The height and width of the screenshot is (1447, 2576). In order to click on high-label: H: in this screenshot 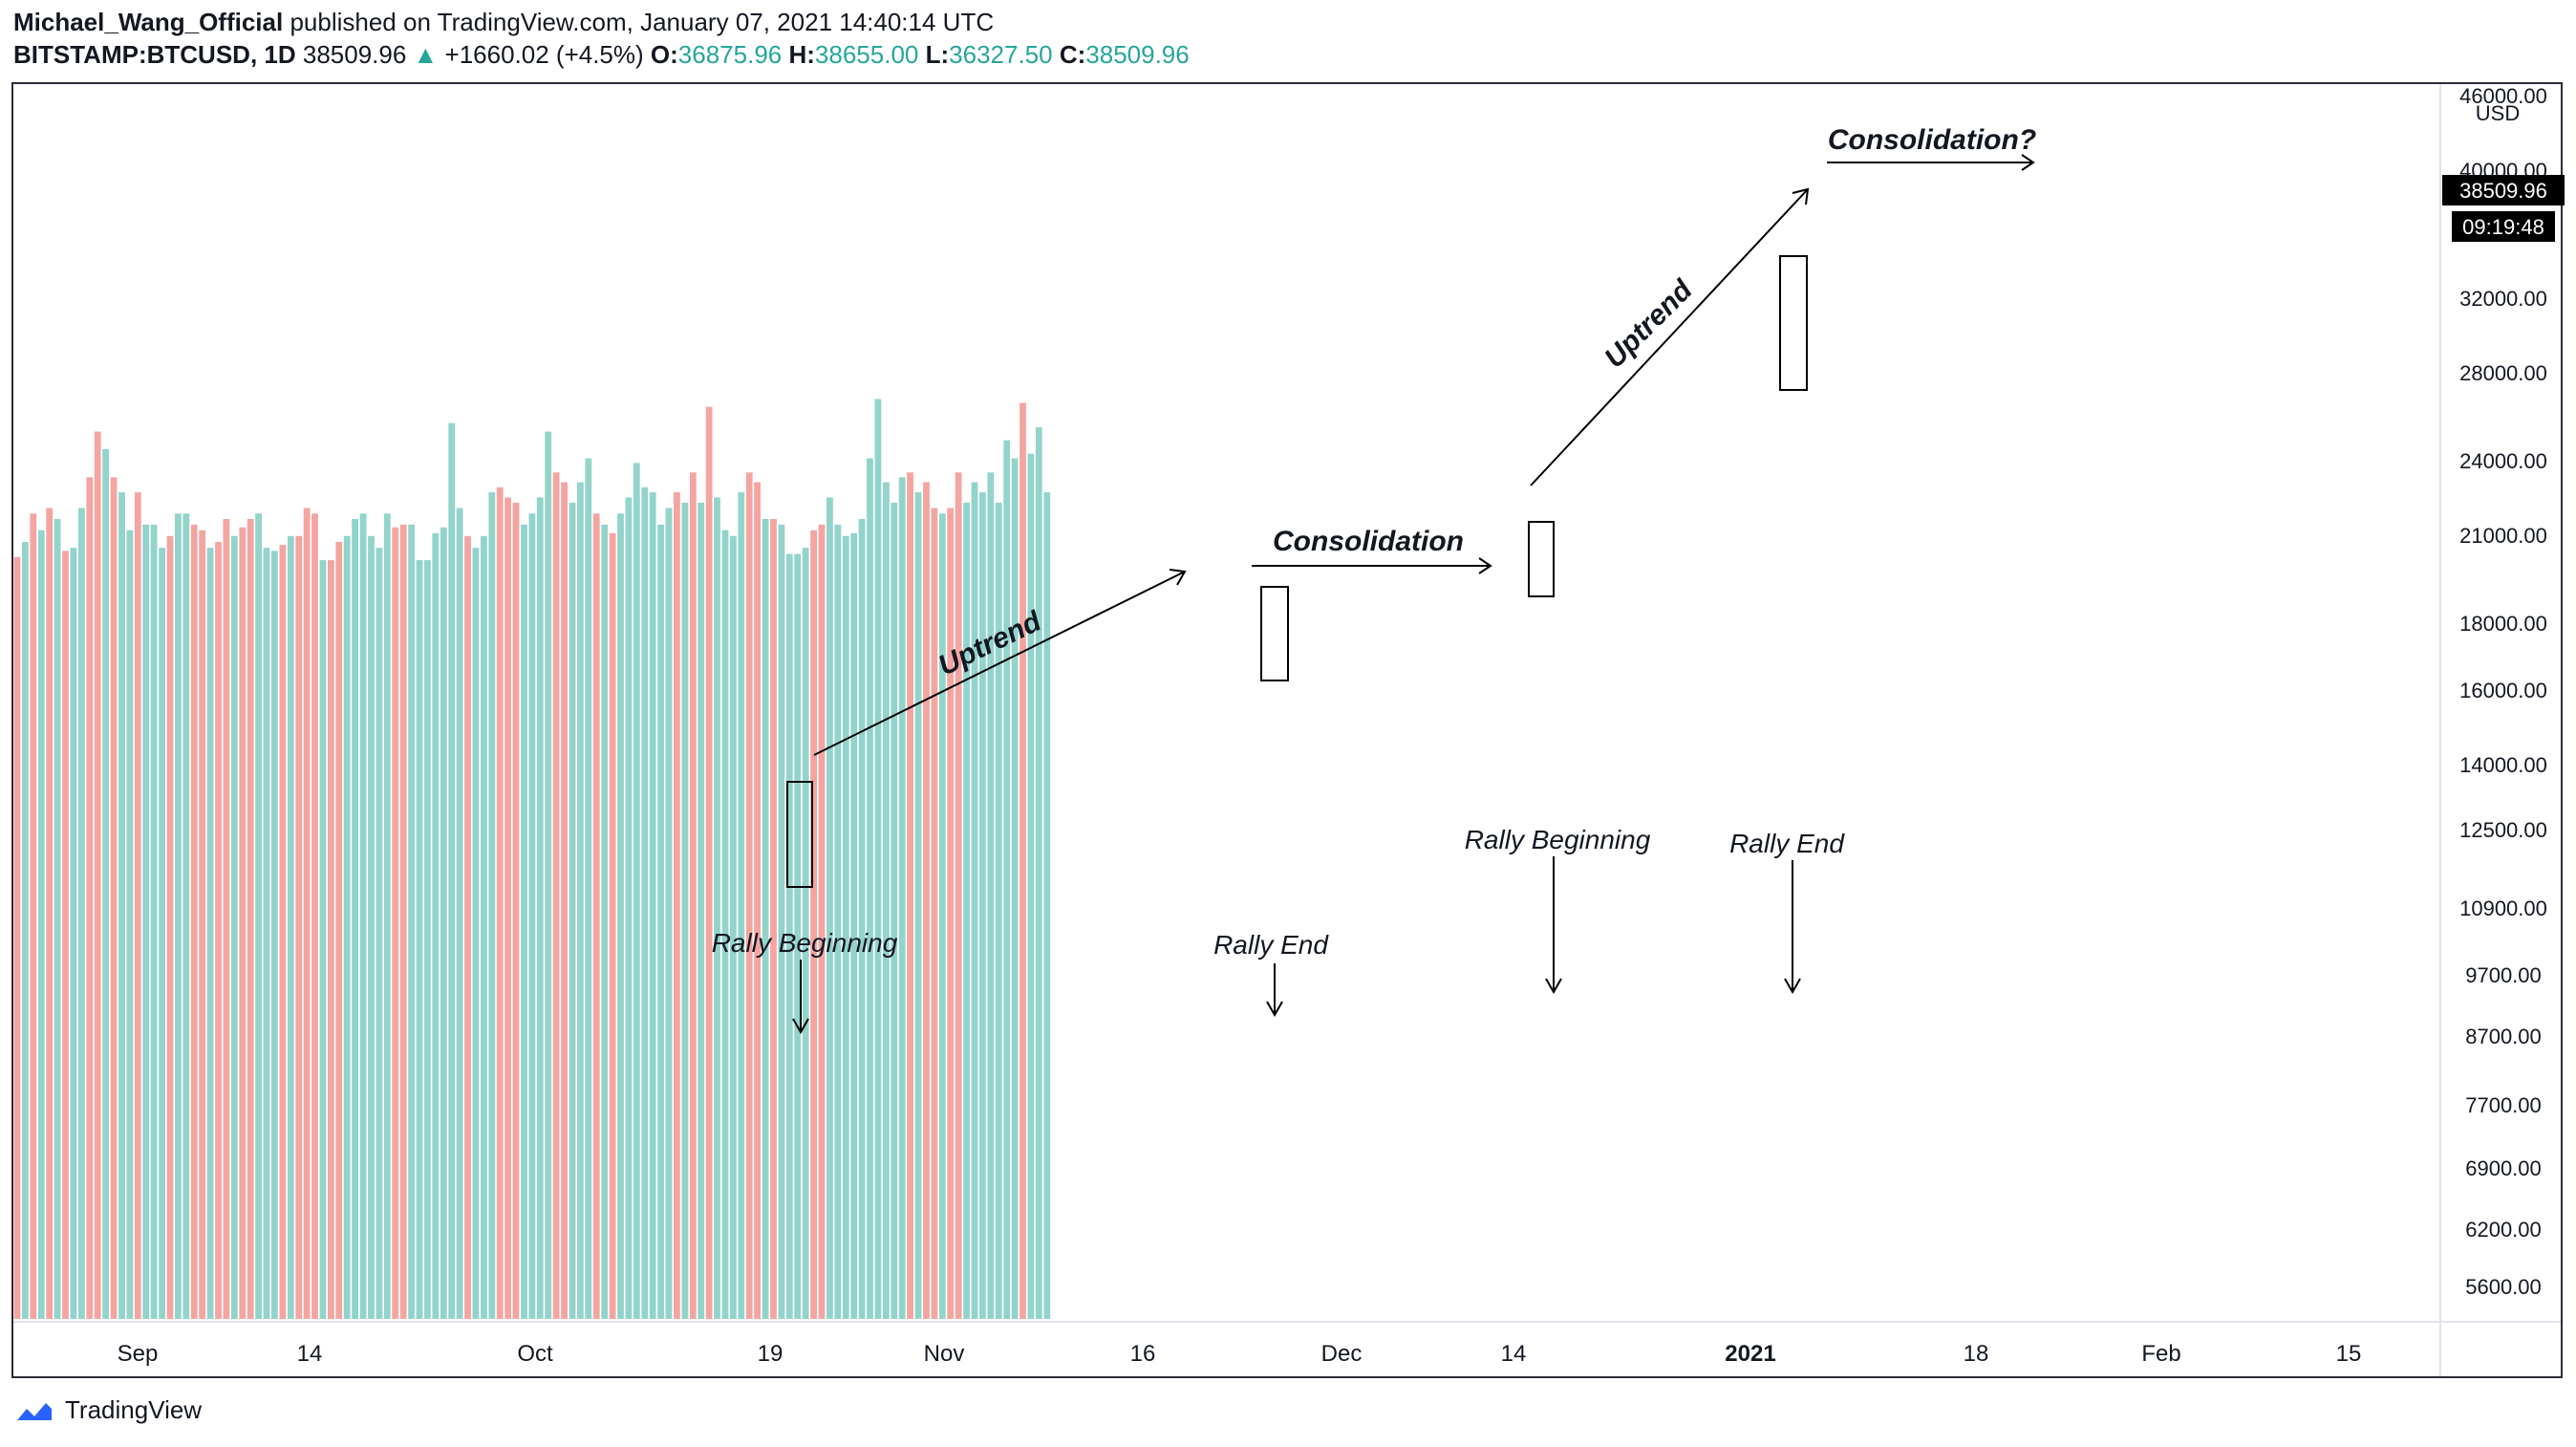, I will do `click(801, 54)`.